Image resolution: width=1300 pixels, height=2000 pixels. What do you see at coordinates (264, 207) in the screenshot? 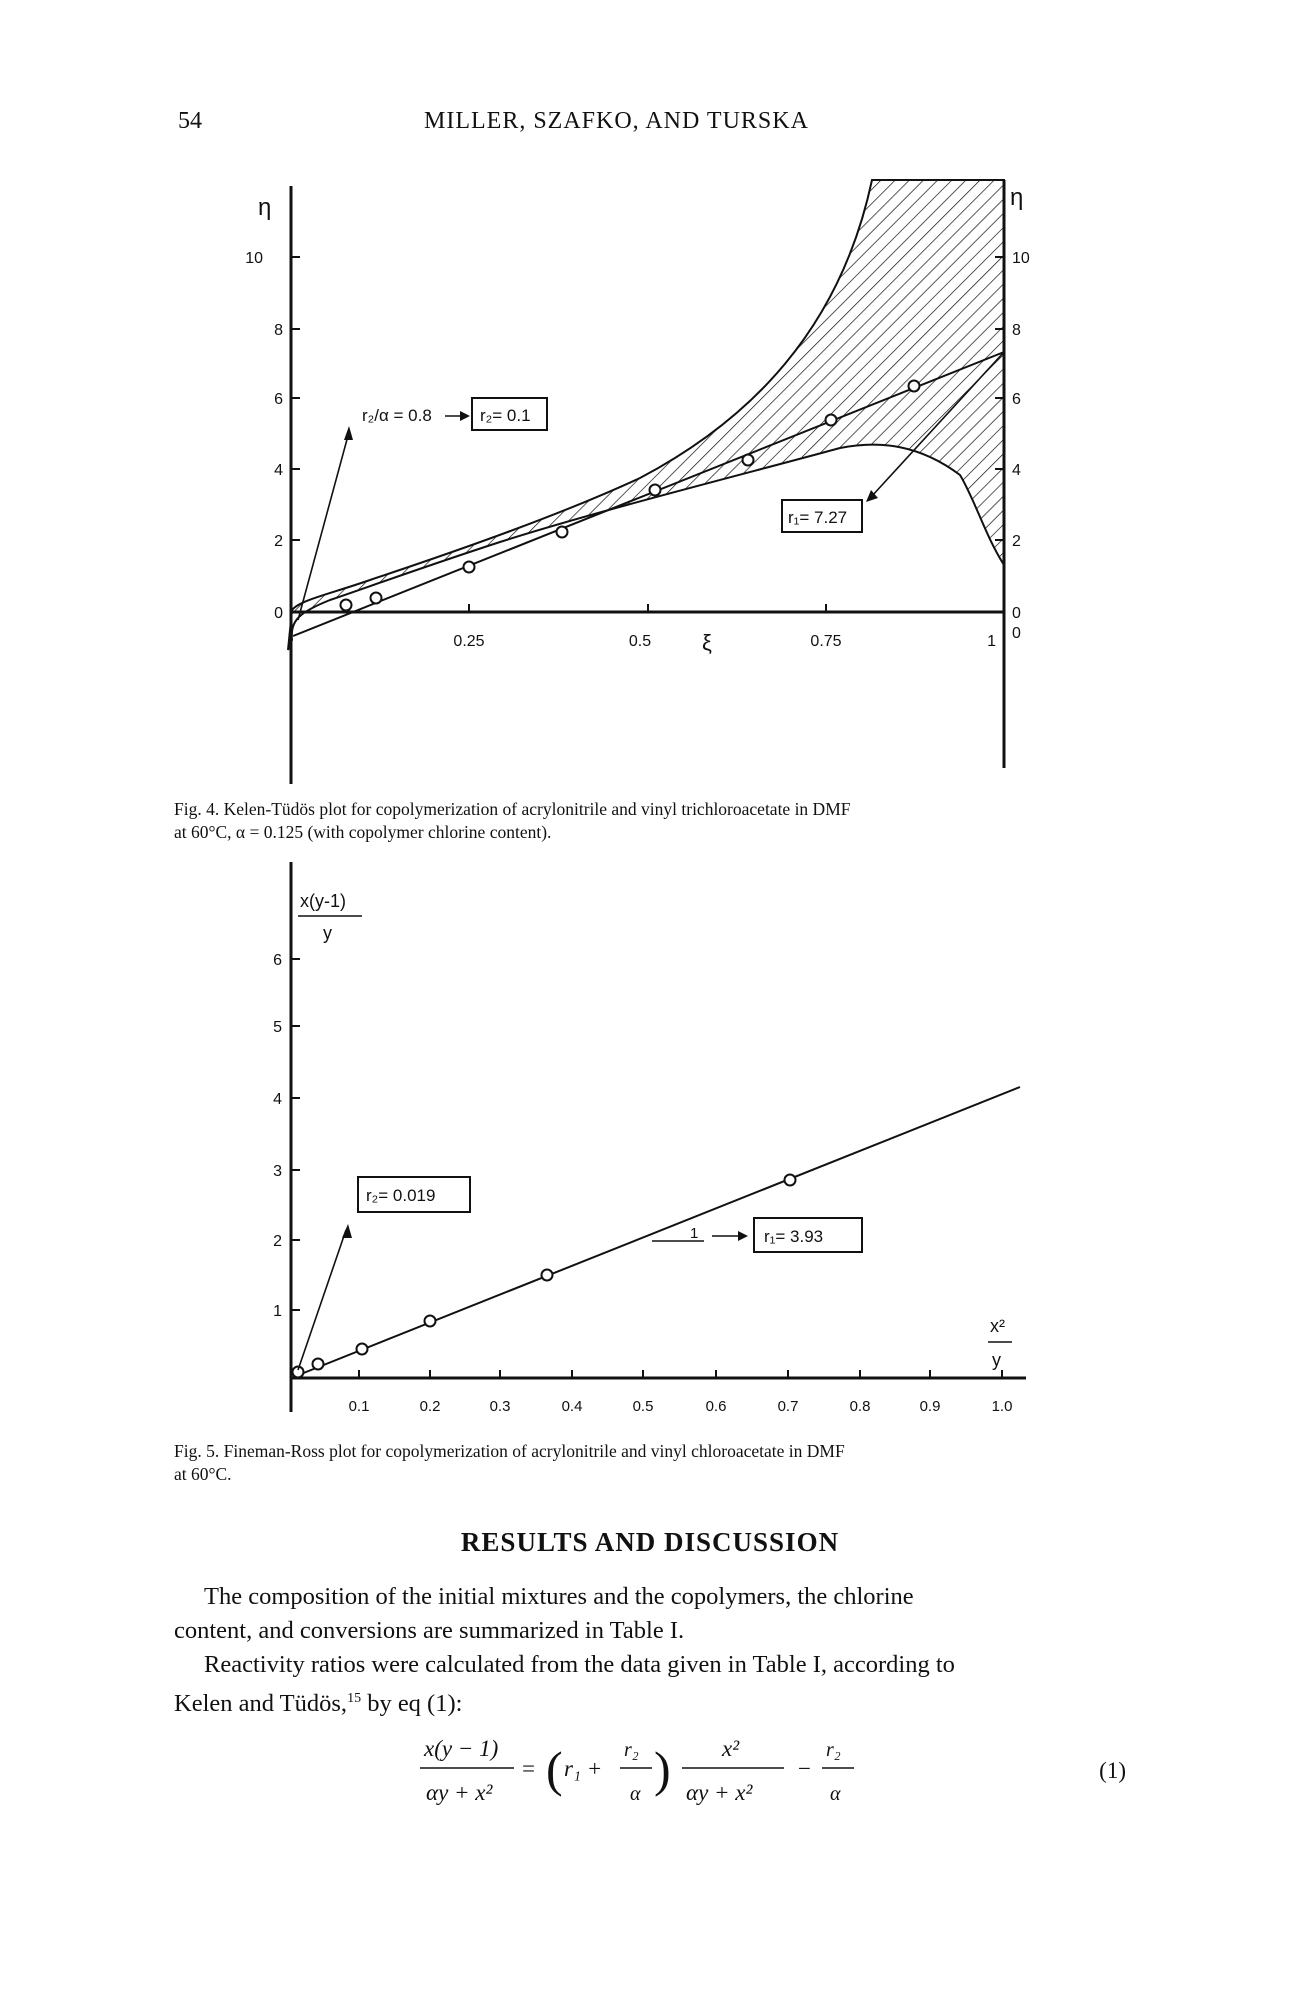
I see `axis-symbol-eta-left: η` at bounding box center [264, 207].